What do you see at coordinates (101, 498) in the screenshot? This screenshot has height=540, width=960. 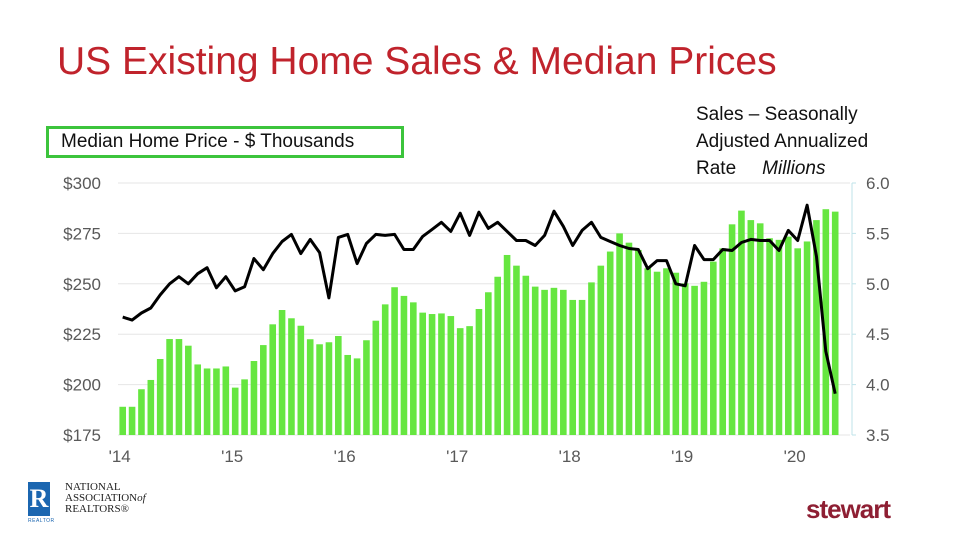 I see `nar-line2: ASSOCIATION` at bounding box center [101, 498].